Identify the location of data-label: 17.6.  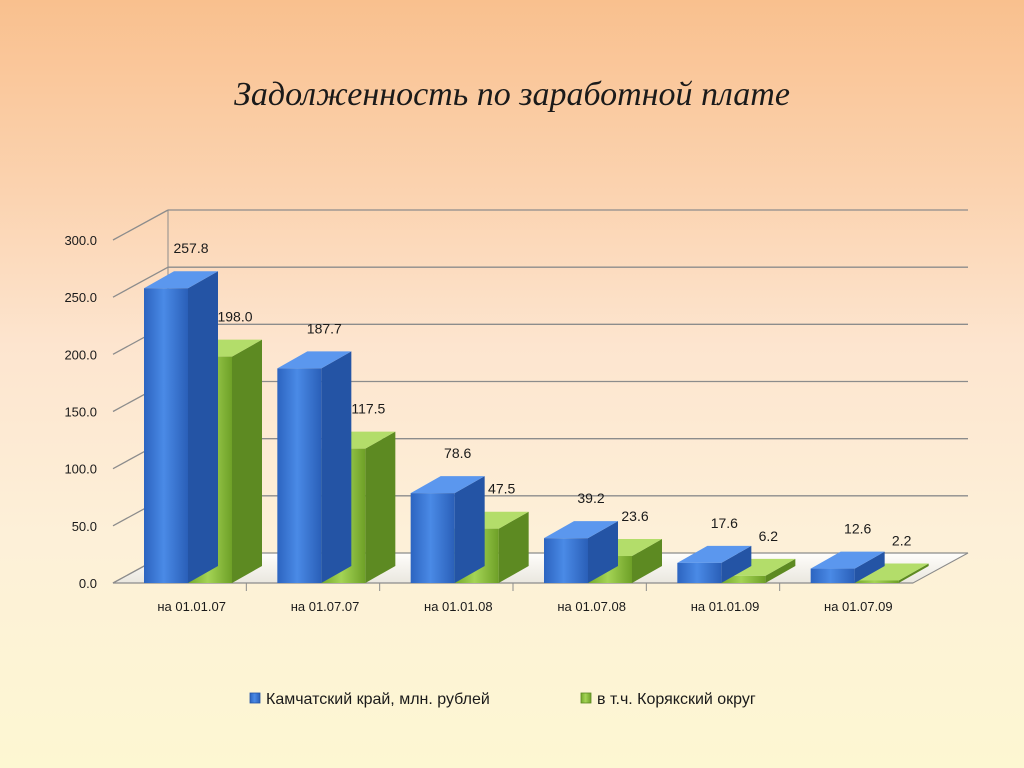
(724, 523).